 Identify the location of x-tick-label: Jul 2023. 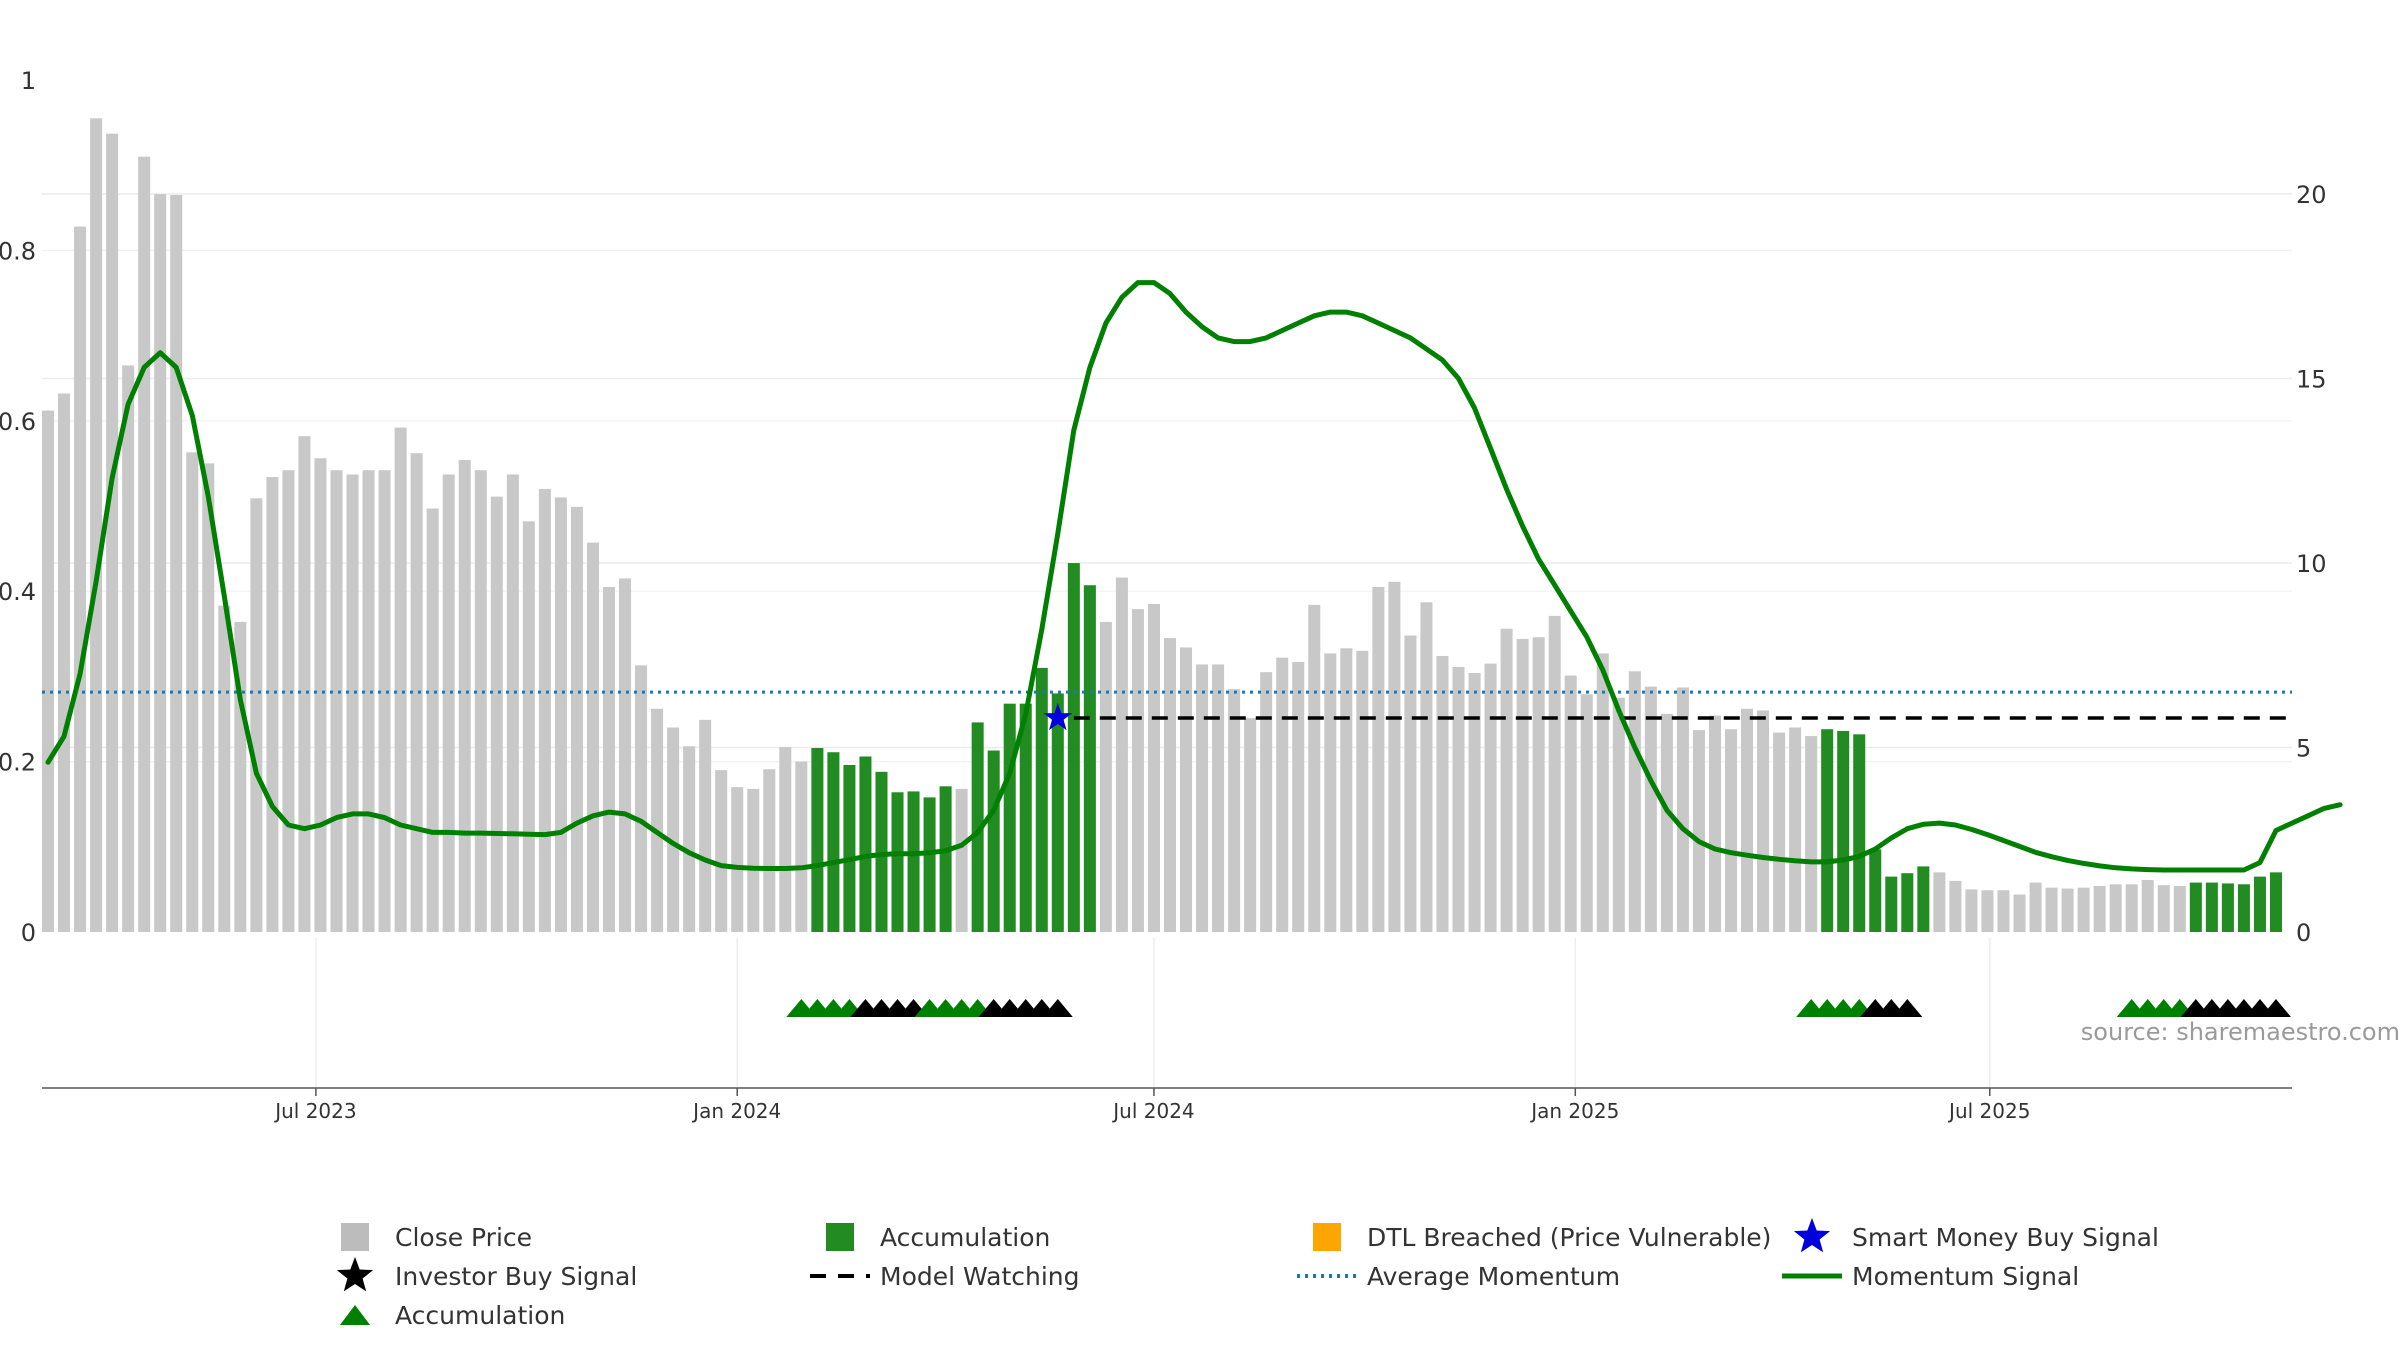
(314, 1111).